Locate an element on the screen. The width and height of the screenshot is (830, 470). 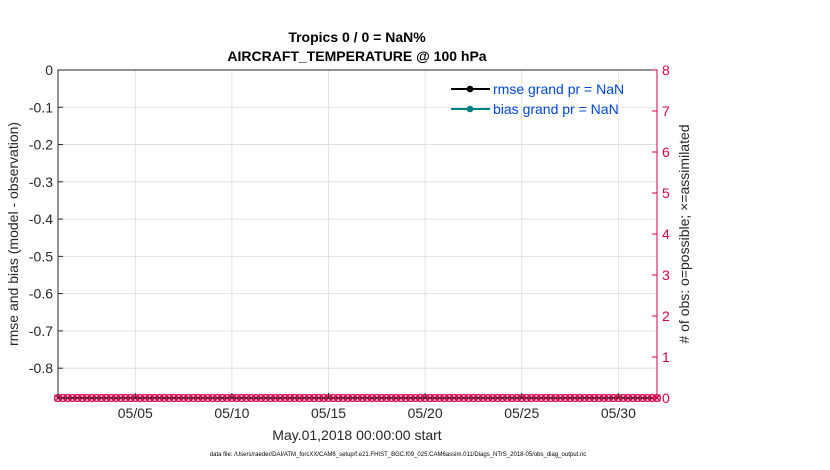
y-tick-label-left: -0.3 is located at coordinates (41, 182).